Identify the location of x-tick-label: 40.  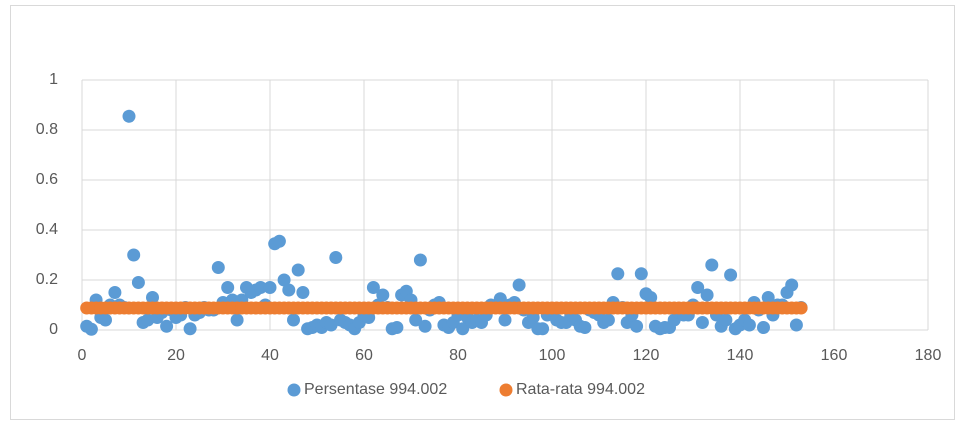
(270, 355).